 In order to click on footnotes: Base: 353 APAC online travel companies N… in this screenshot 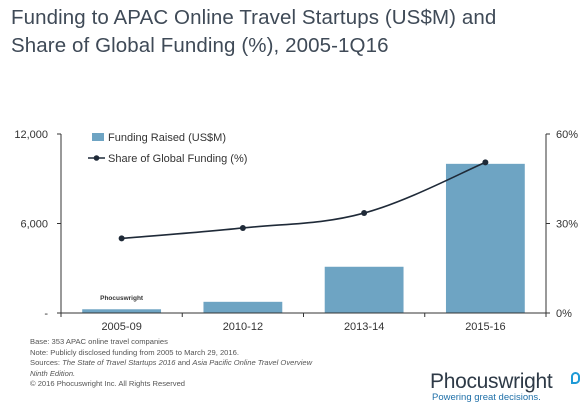, I will do `click(220, 363)`.